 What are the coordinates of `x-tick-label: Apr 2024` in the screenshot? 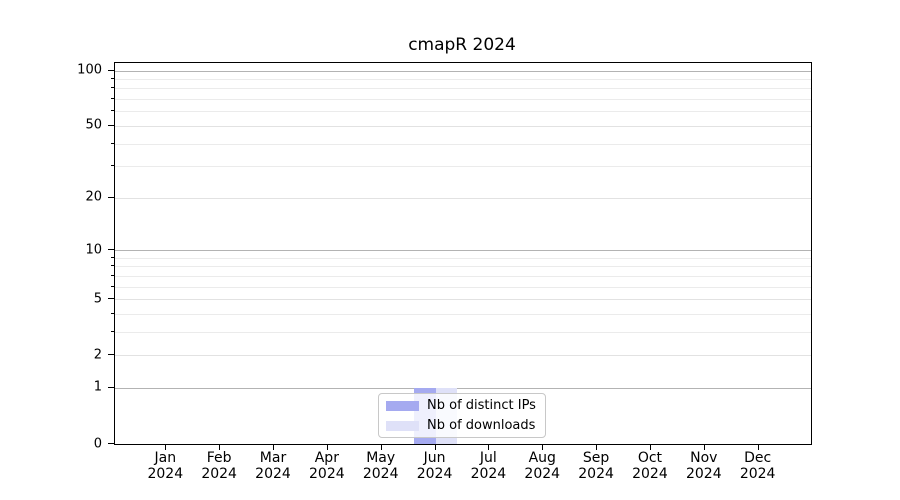 It's located at (327, 466).